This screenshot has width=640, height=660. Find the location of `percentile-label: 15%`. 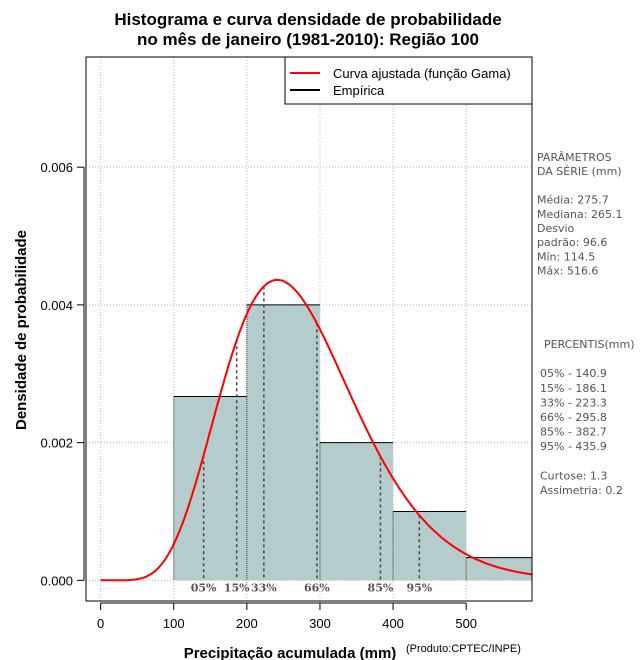

percentile-label: 15% is located at coordinates (237, 587).